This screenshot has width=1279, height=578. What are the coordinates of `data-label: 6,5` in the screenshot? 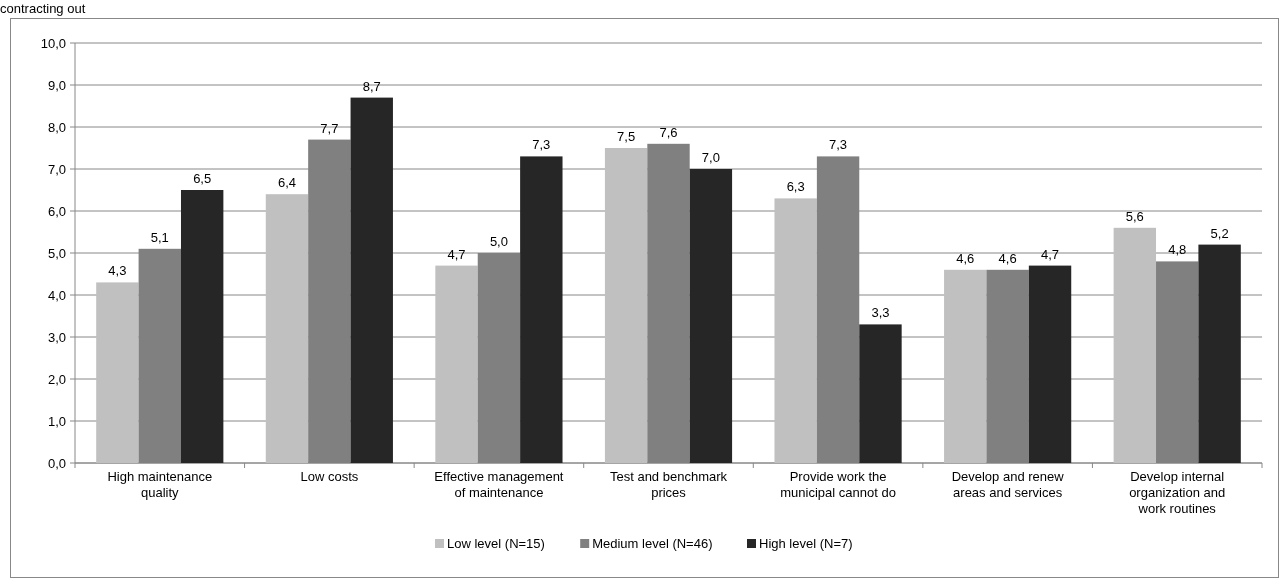 It's located at (202, 178).